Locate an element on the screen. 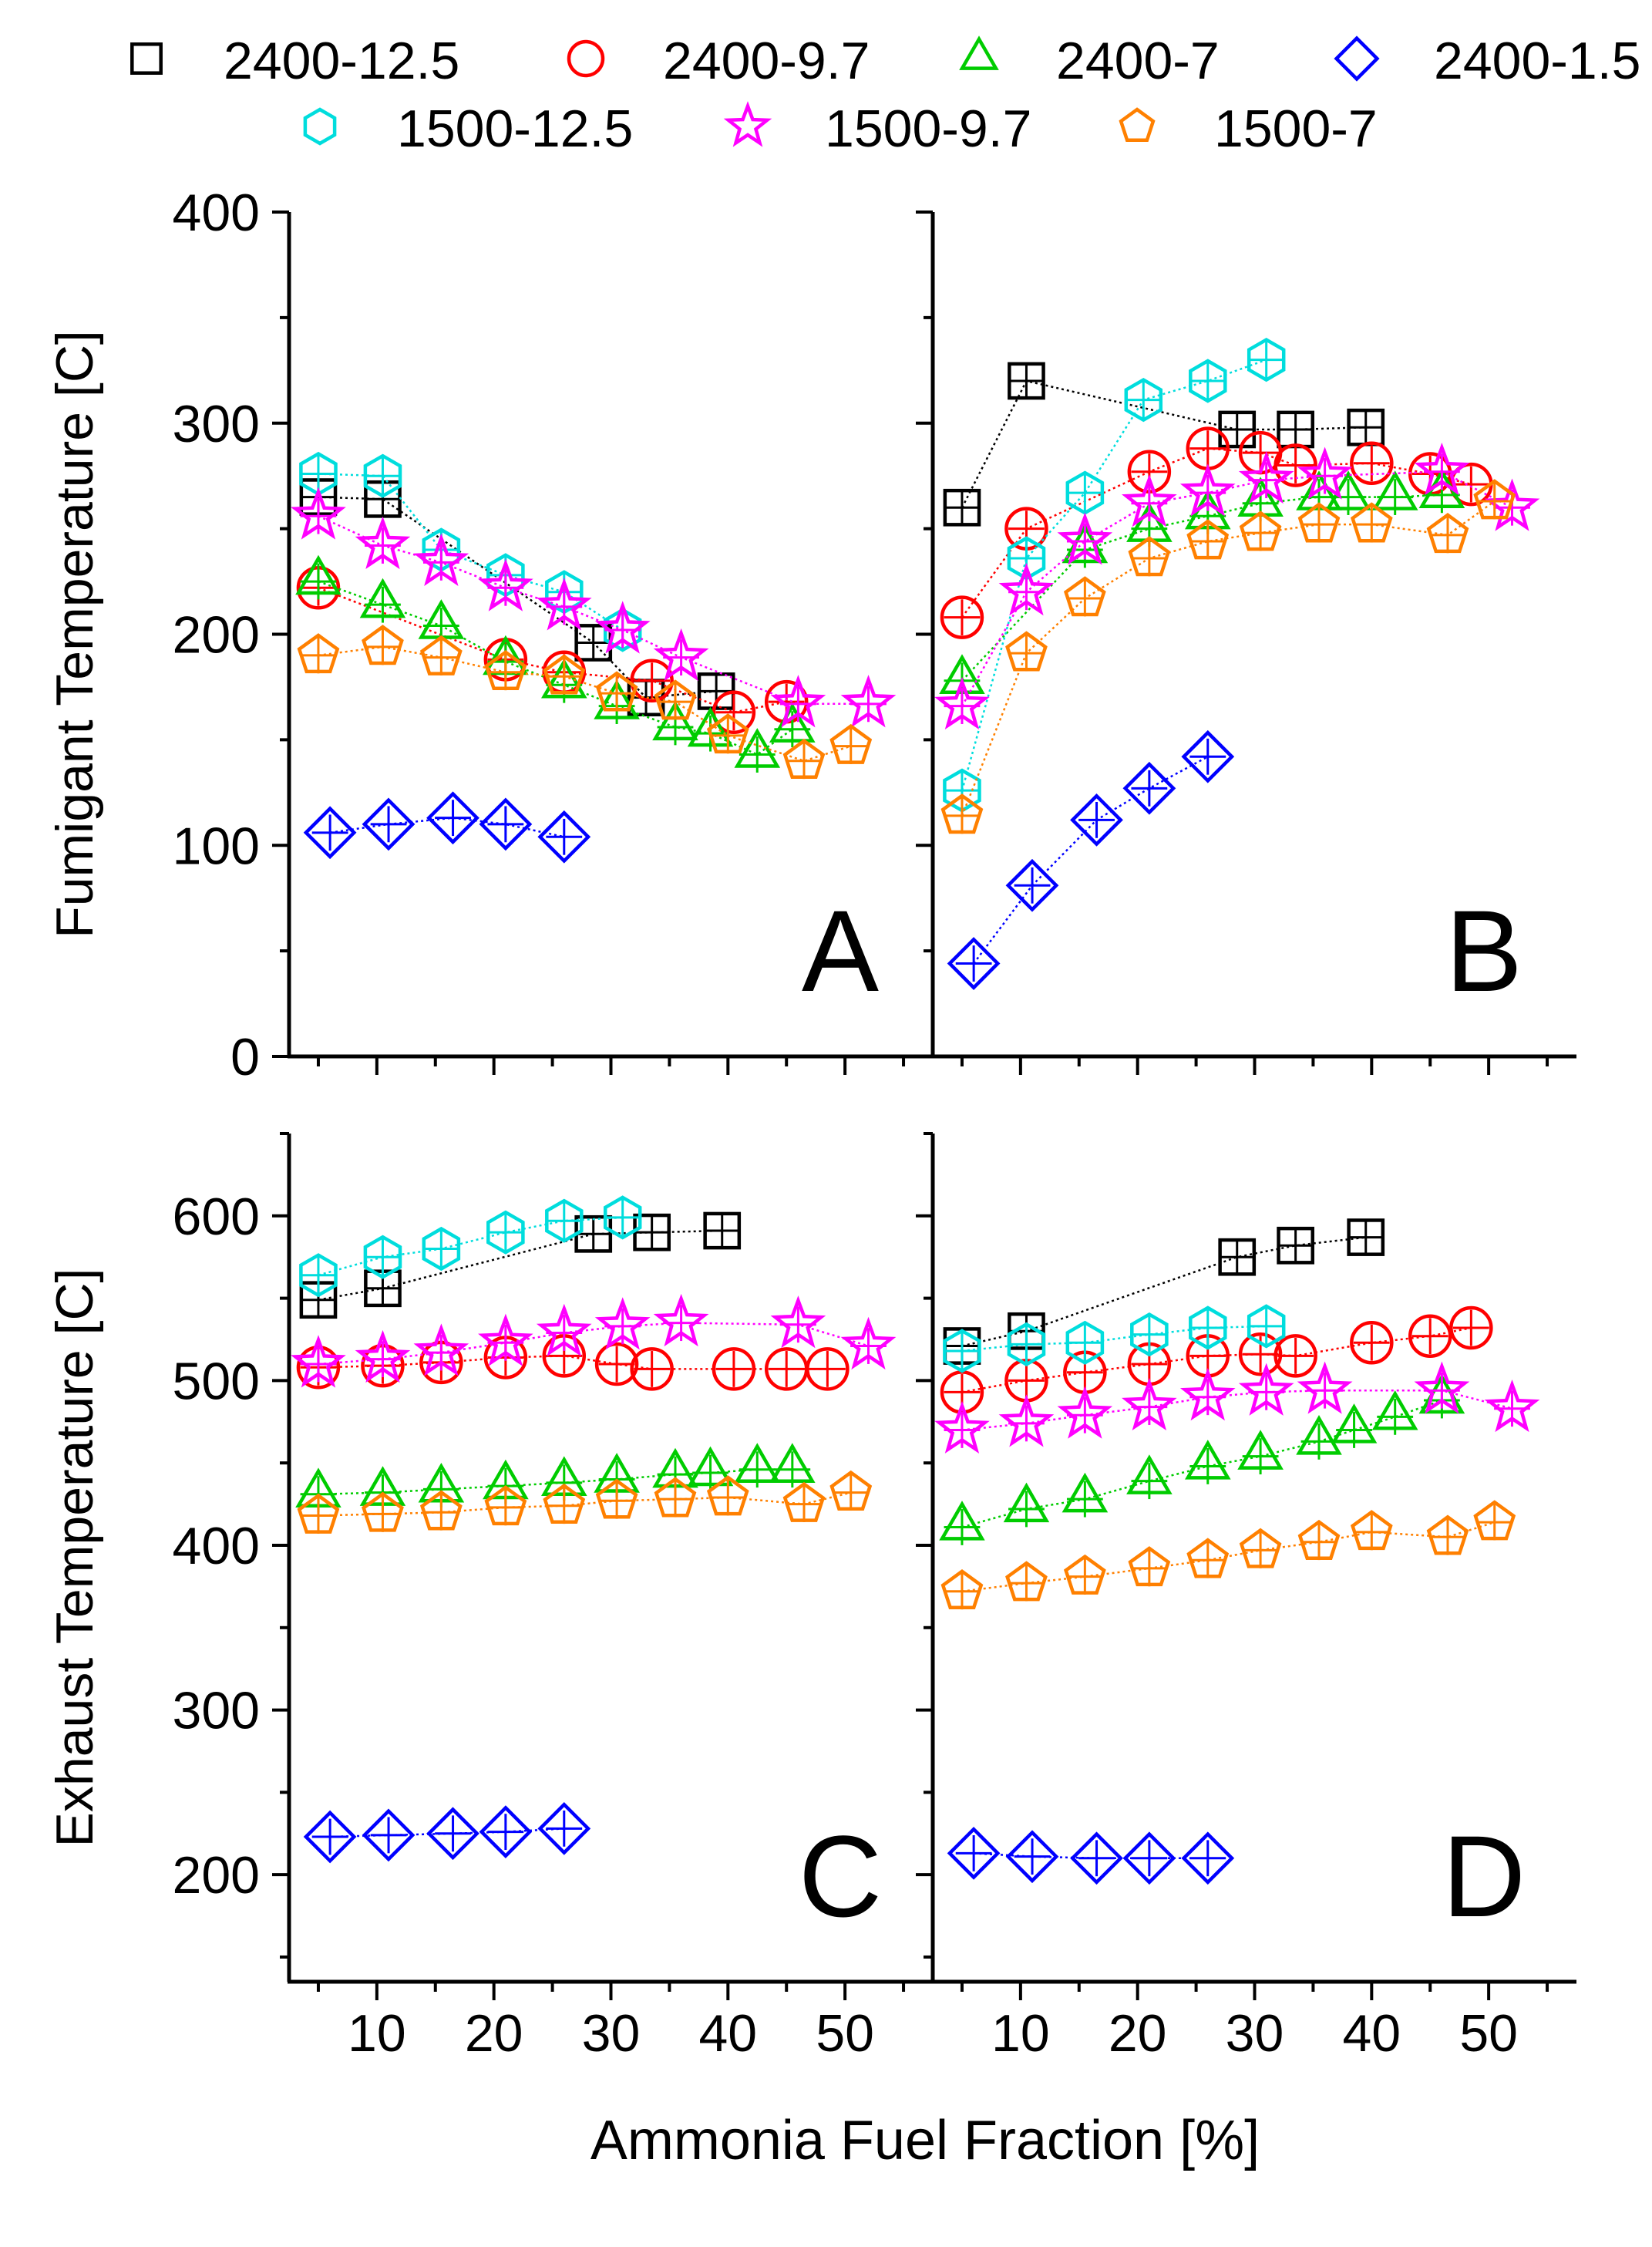 The height and width of the screenshot is (2247, 1652). legend-label: 1500-12.5 is located at coordinates (515, 128).